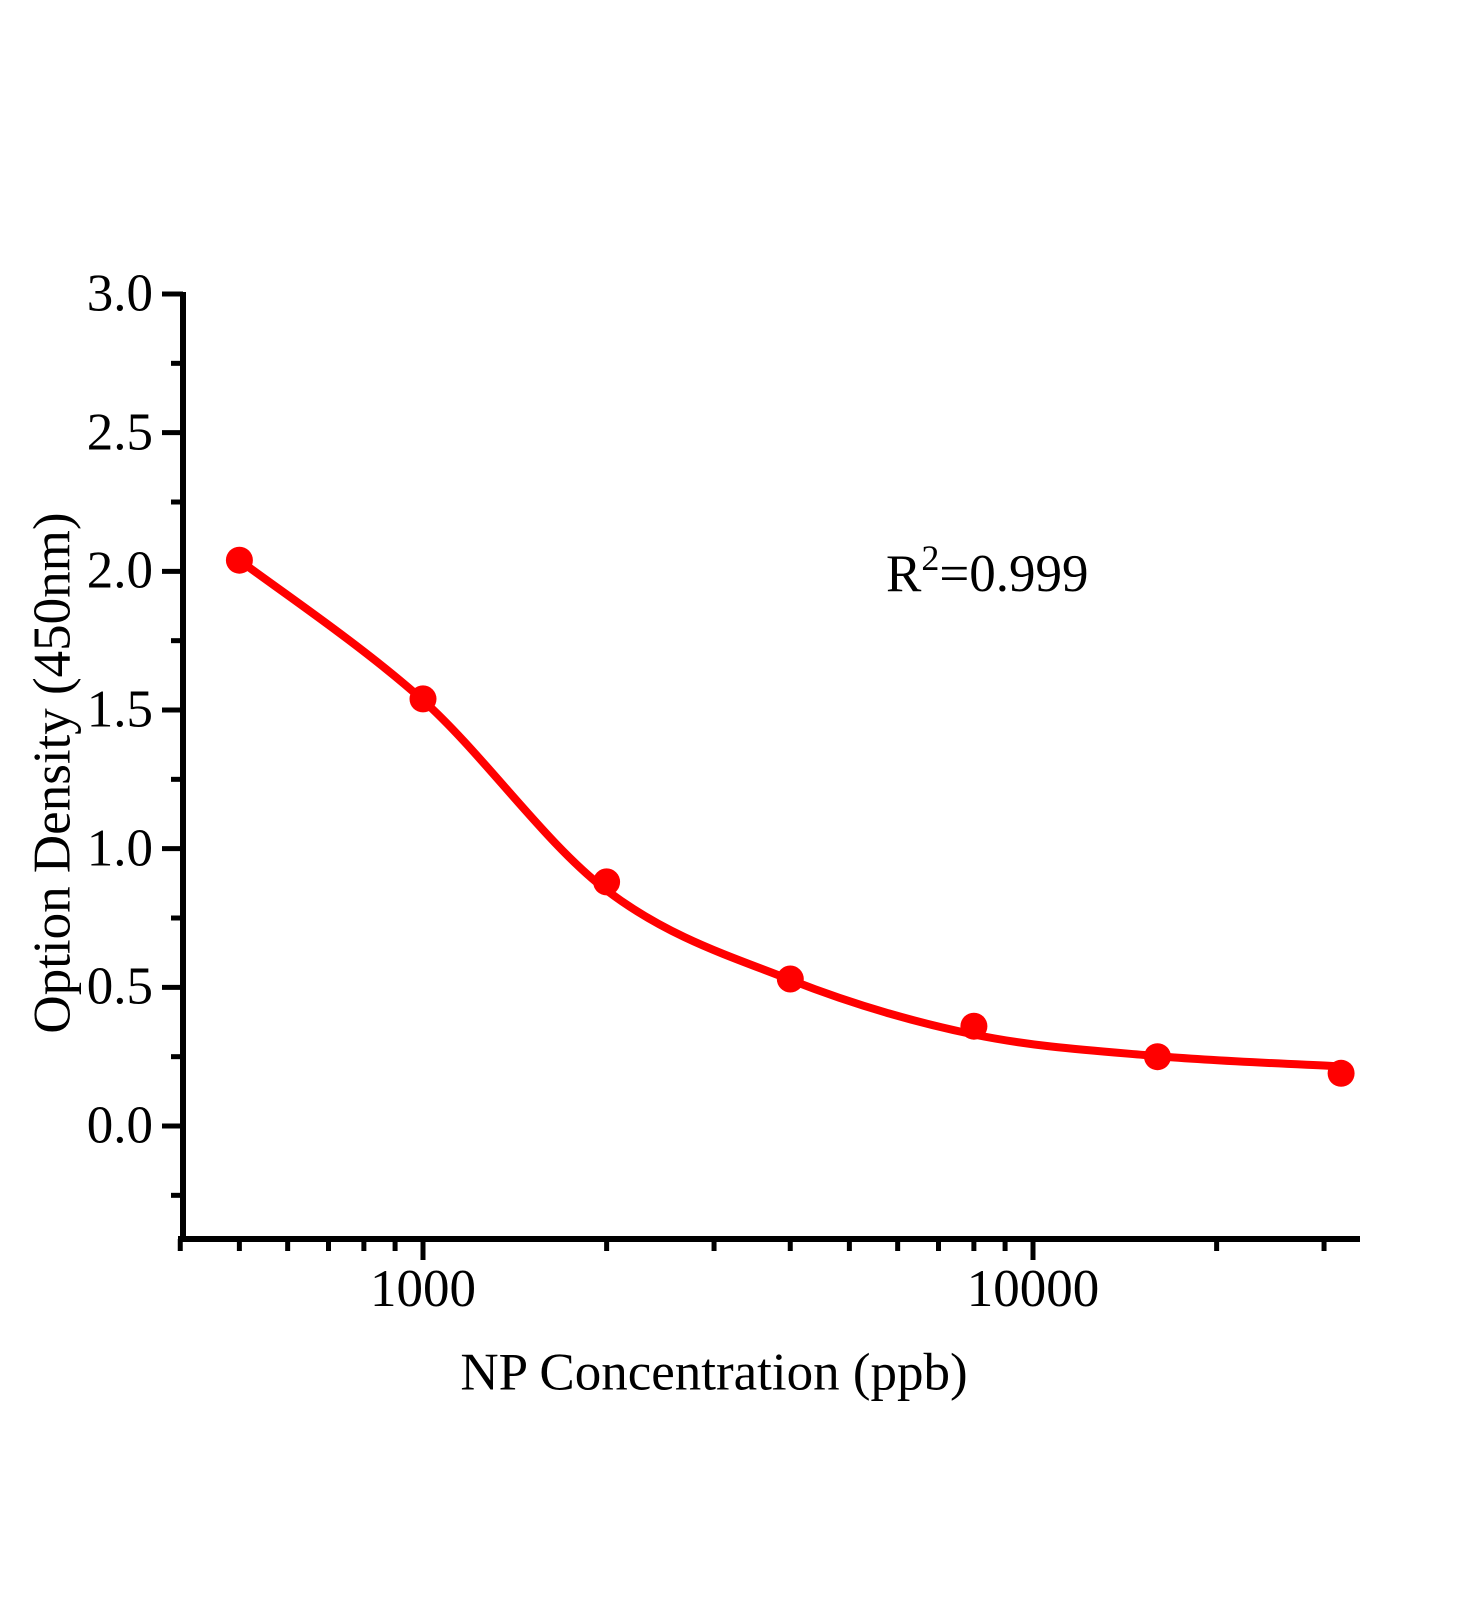 This screenshot has width=1472, height=1600. What do you see at coordinates (904, 574) in the screenshot?
I see `r-squared-base: R` at bounding box center [904, 574].